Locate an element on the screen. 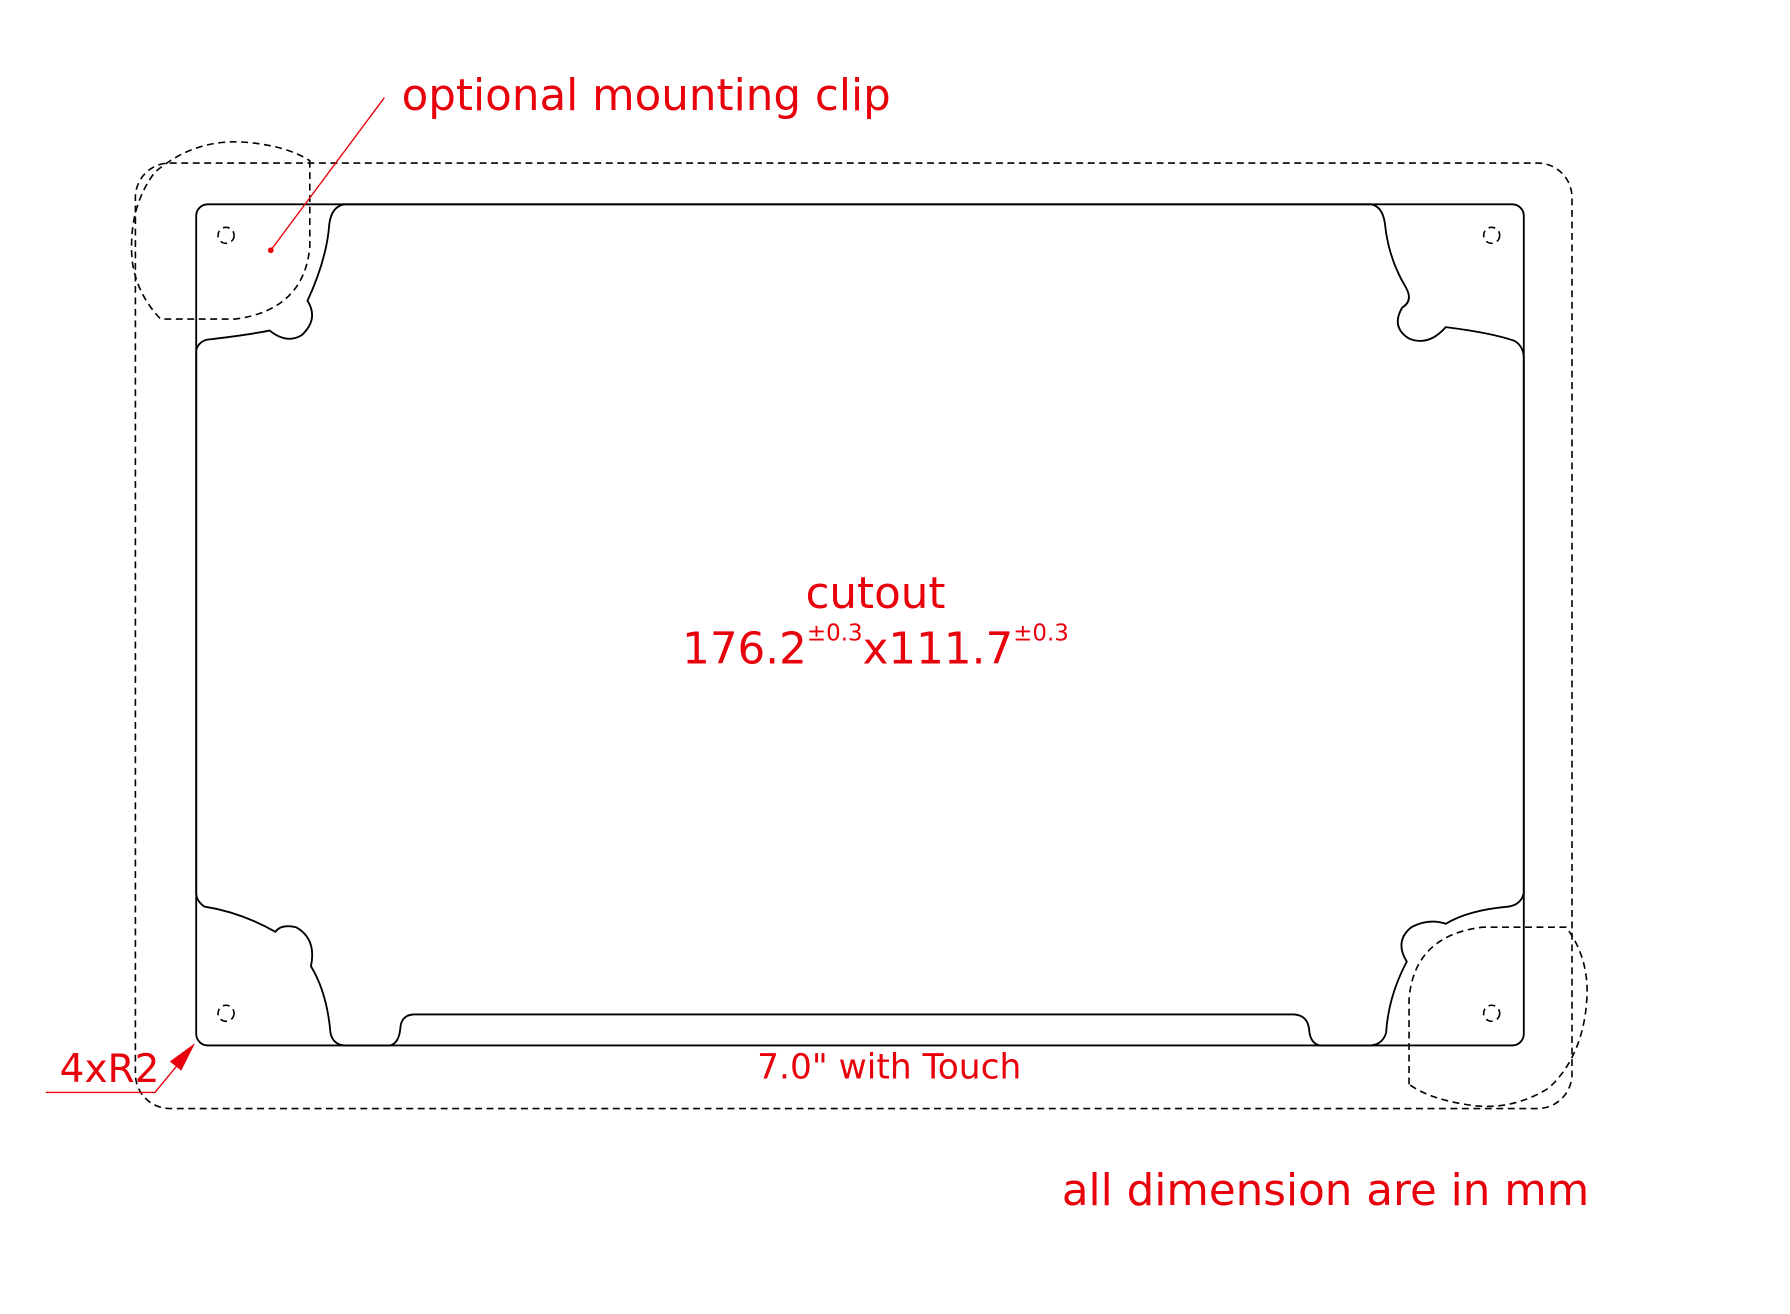 Image resolution: width=1790 pixels, height=1314 pixels. leader-line is located at coordinates (327, 174).